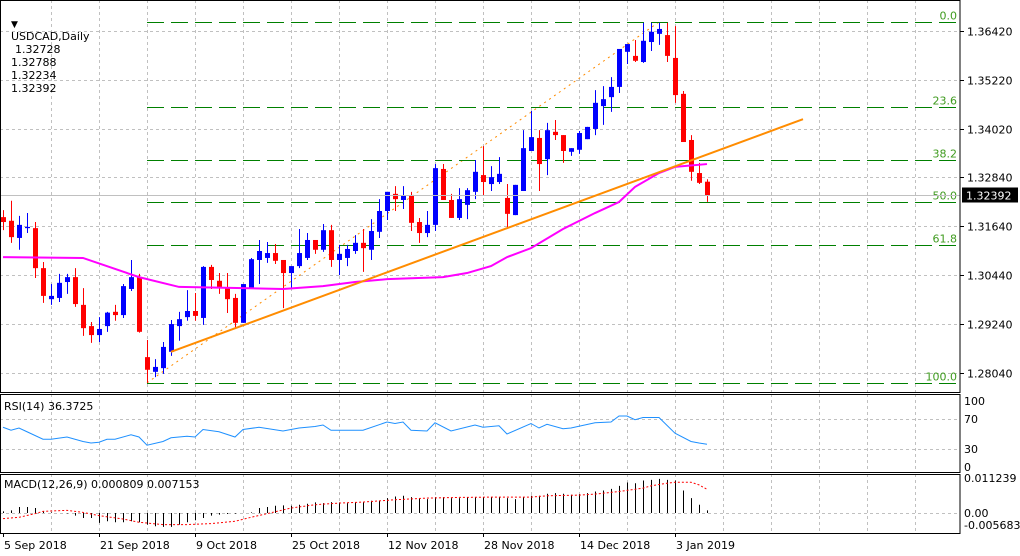 The width and height of the screenshot is (1020, 556). I want to click on fib-level-label: 23.6, so click(945, 101).